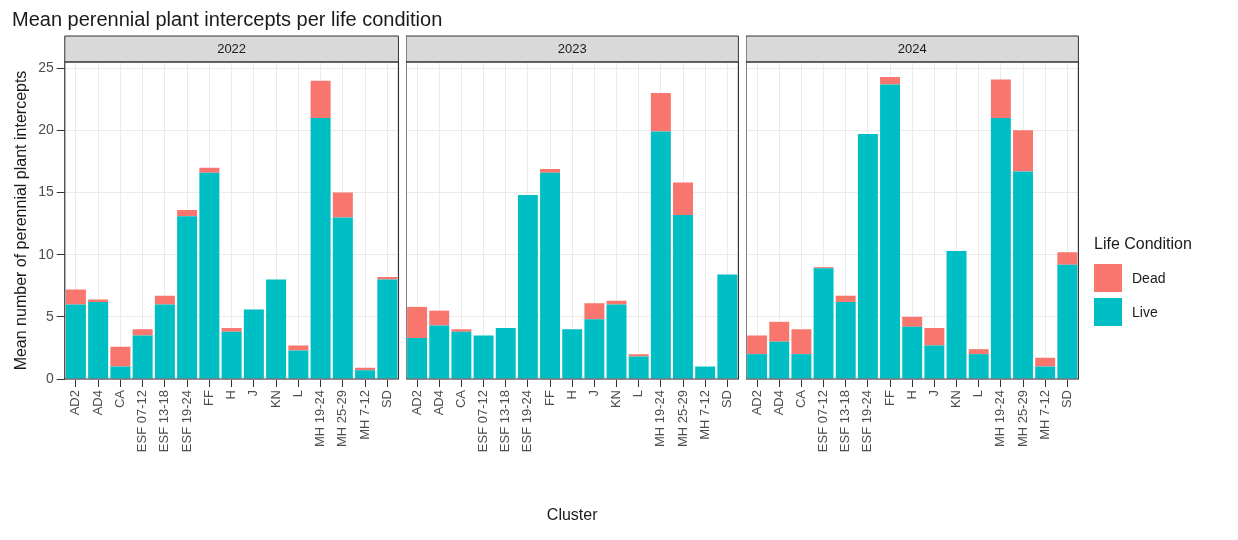 The height and width of the screenshot is (540, 1238). What do you see at coordinates (46, 191) in the screenshot?
I see `y-tick-label: 15` at bounding box center [46, 191].